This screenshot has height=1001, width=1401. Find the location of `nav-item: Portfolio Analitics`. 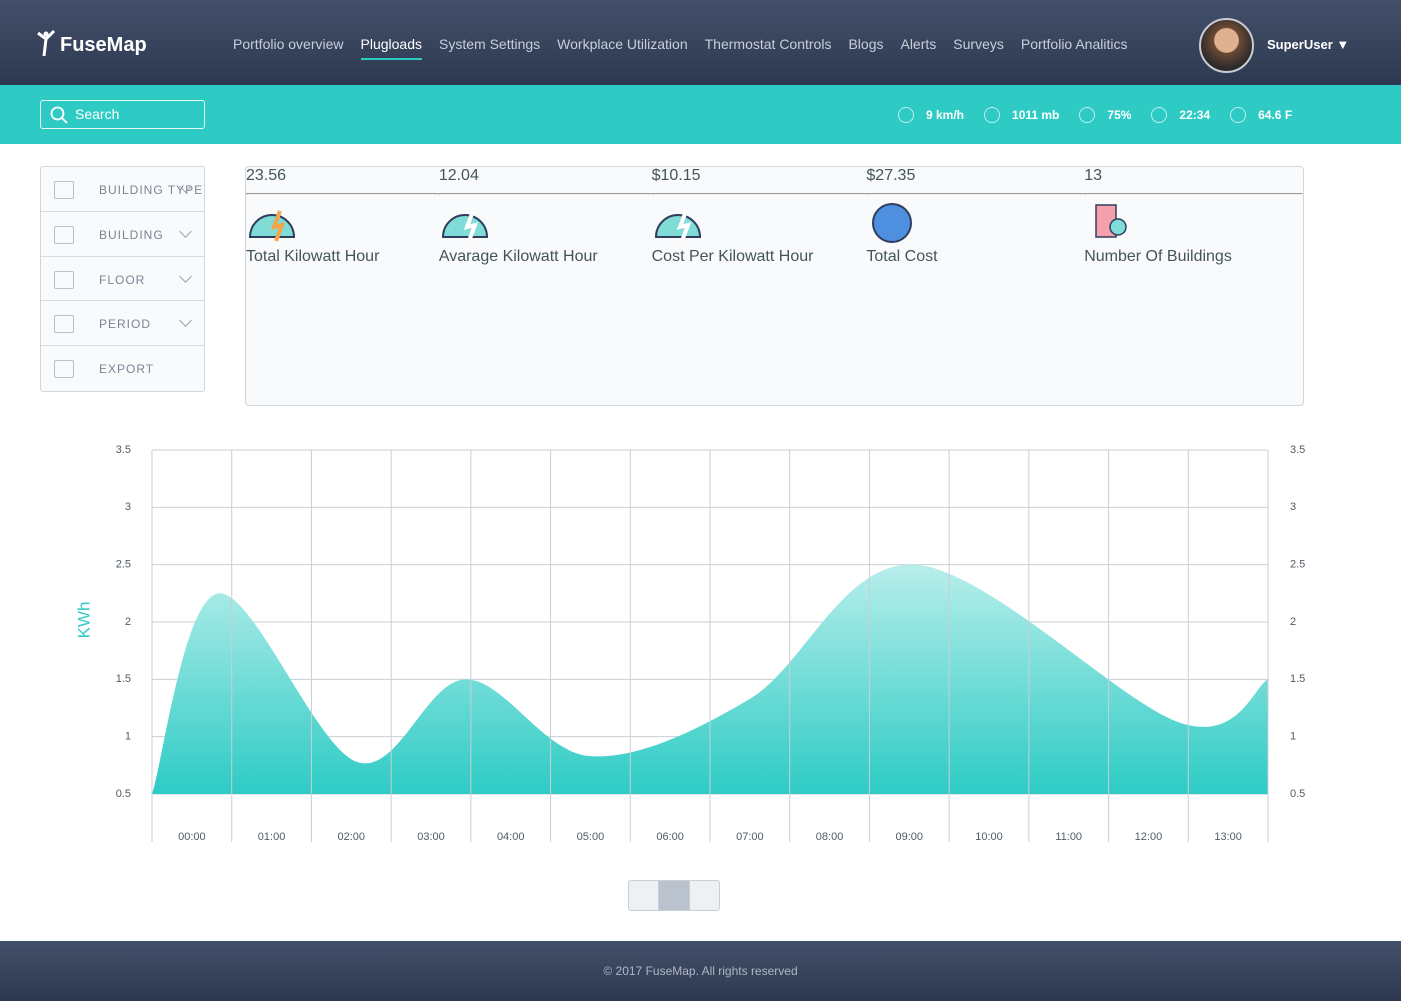

nav-item: Portfolio Analitics is located at coordinates (1074, 44).